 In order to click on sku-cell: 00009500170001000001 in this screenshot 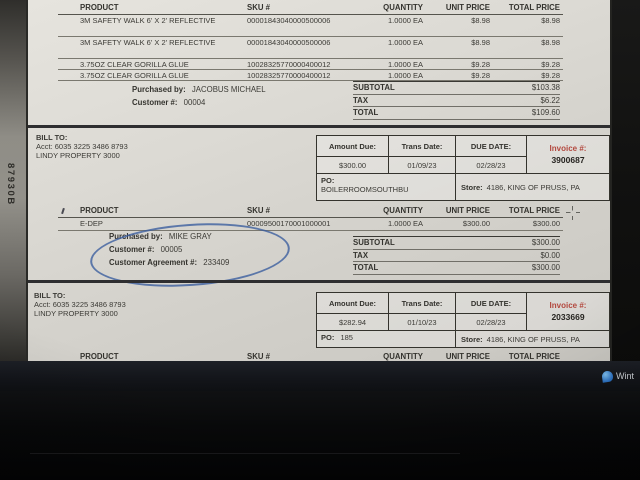, I will do `click(289, 223)`.